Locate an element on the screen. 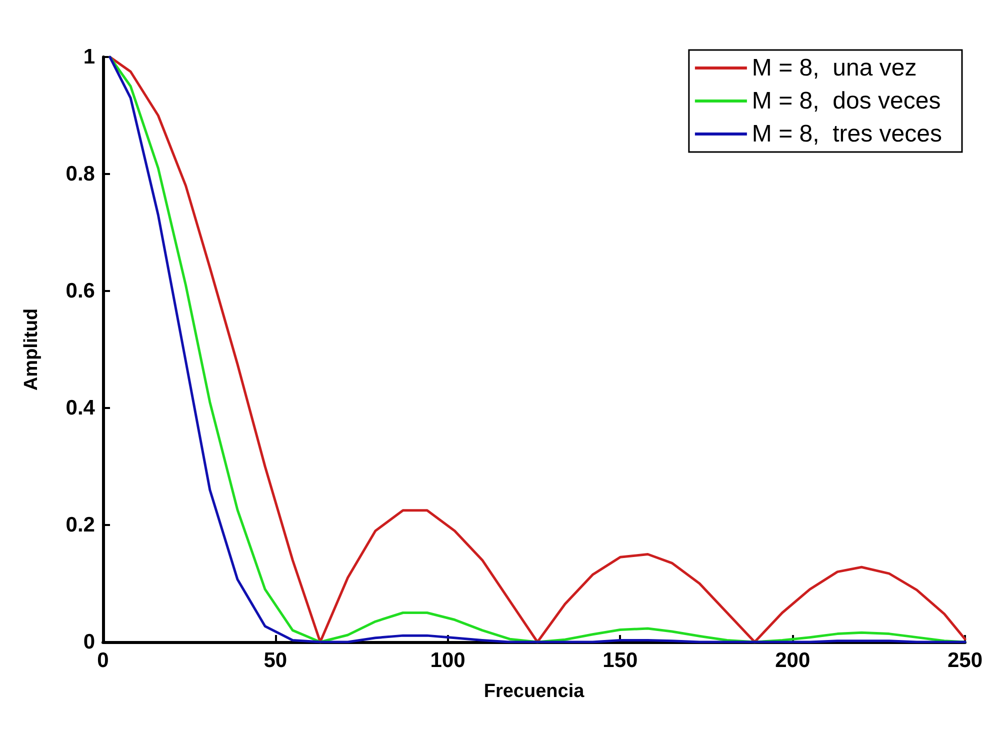  y-tick-label: 0.4 is located at coordinates (81, 408).